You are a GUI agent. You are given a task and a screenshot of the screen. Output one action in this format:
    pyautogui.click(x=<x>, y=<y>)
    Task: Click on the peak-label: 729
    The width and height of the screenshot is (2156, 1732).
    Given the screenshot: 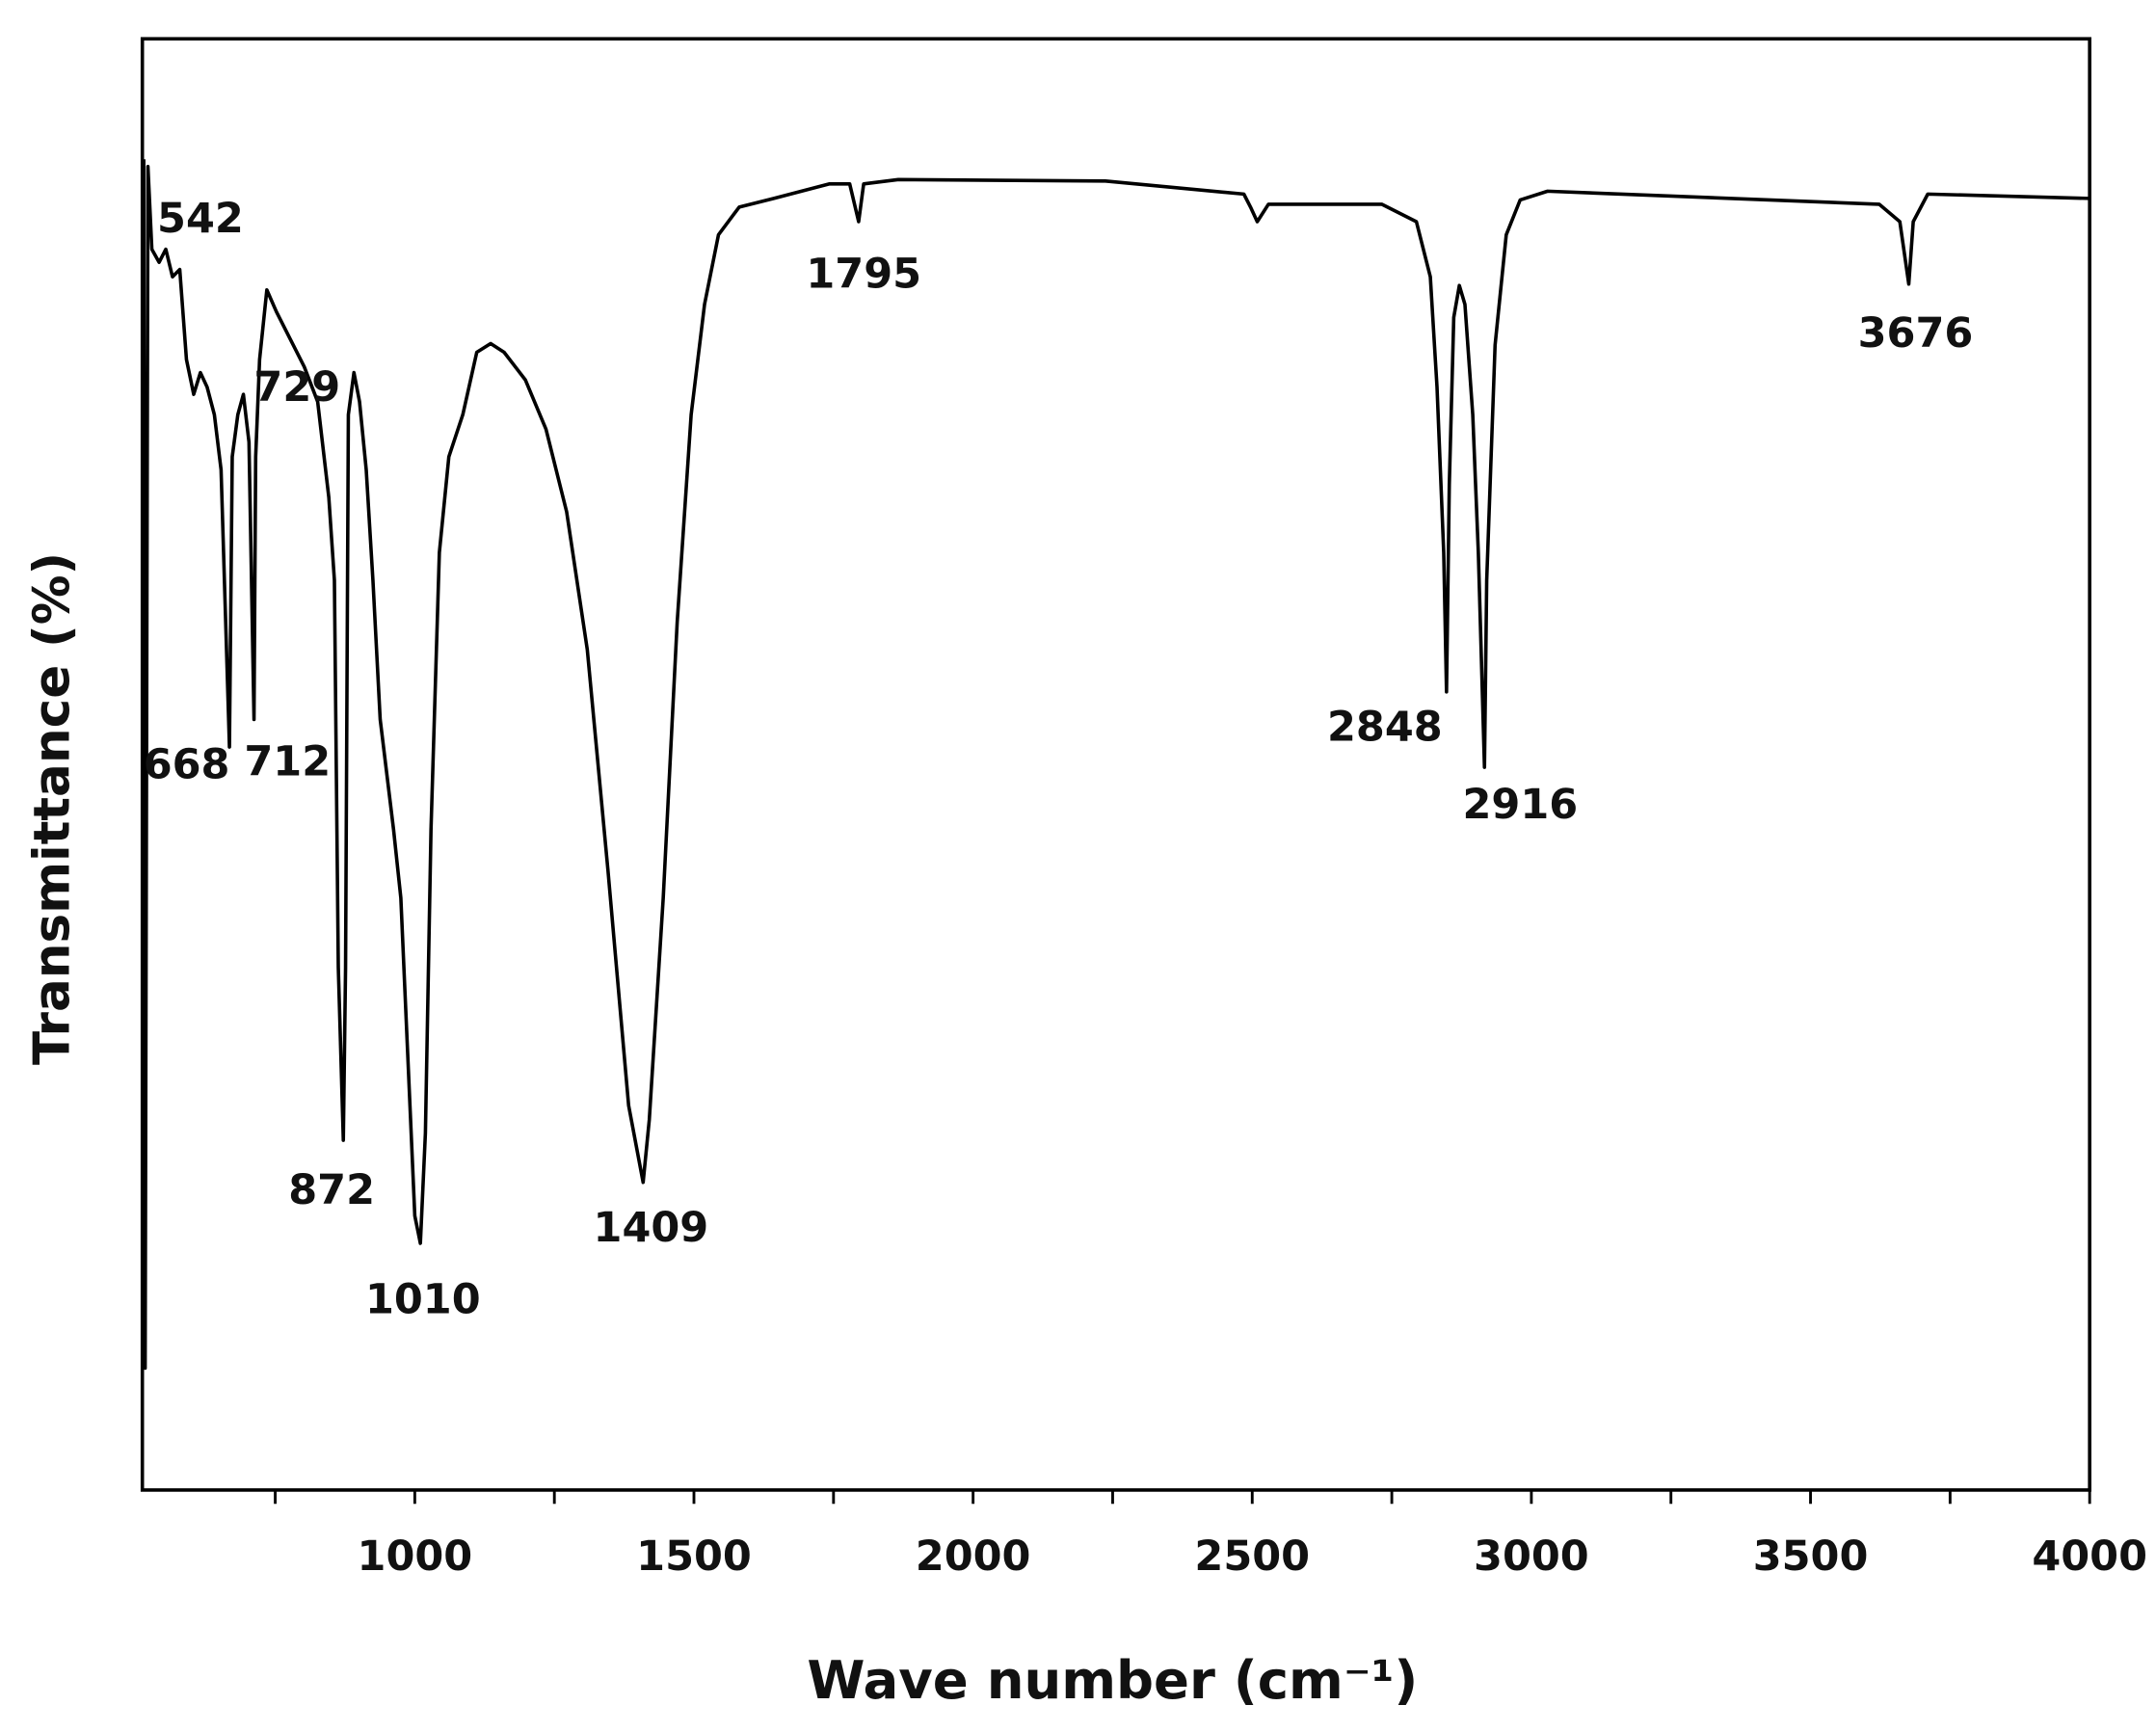 What is the action you would take?
    pyautogui.click(x=296, y=388)
    